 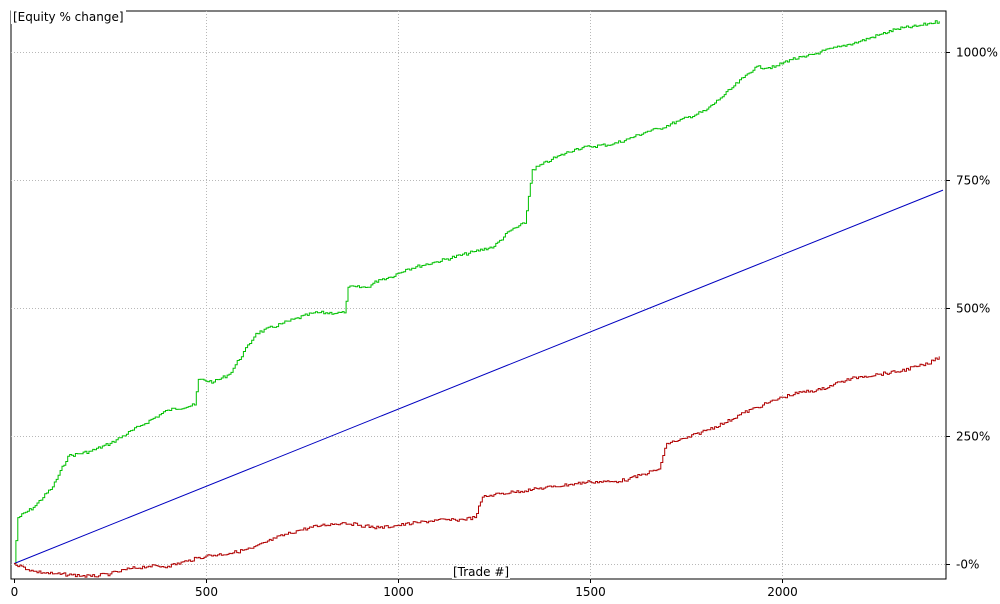 I want to click on y-tick-label: 1000%, so click(x=977, y=53).